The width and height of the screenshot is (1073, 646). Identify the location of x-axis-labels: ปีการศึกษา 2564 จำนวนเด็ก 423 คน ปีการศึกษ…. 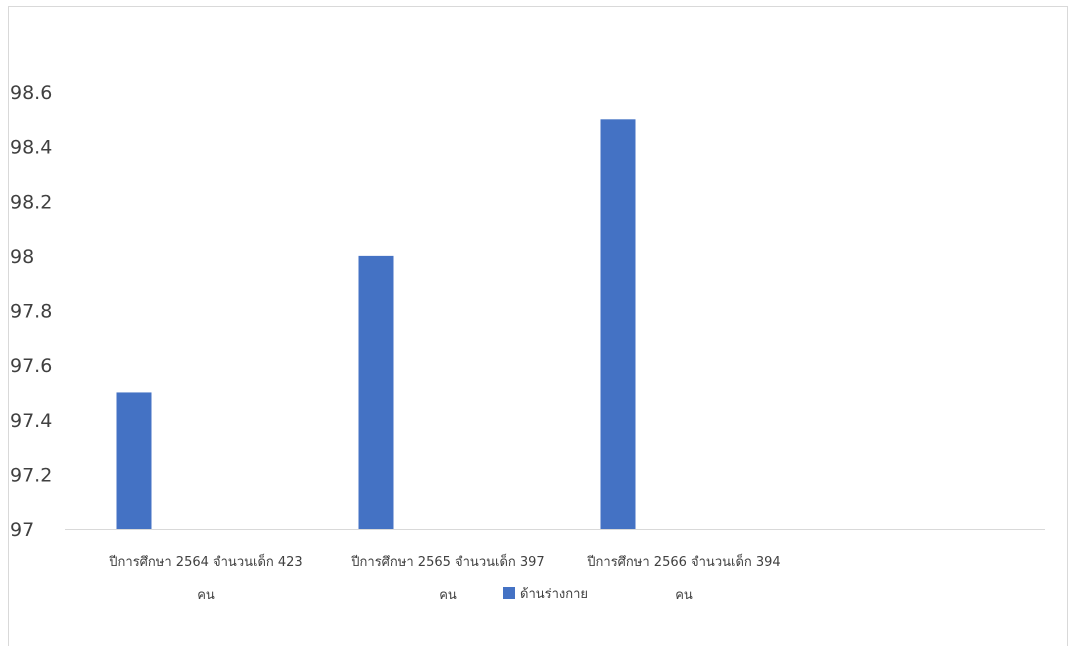
(444, 577).